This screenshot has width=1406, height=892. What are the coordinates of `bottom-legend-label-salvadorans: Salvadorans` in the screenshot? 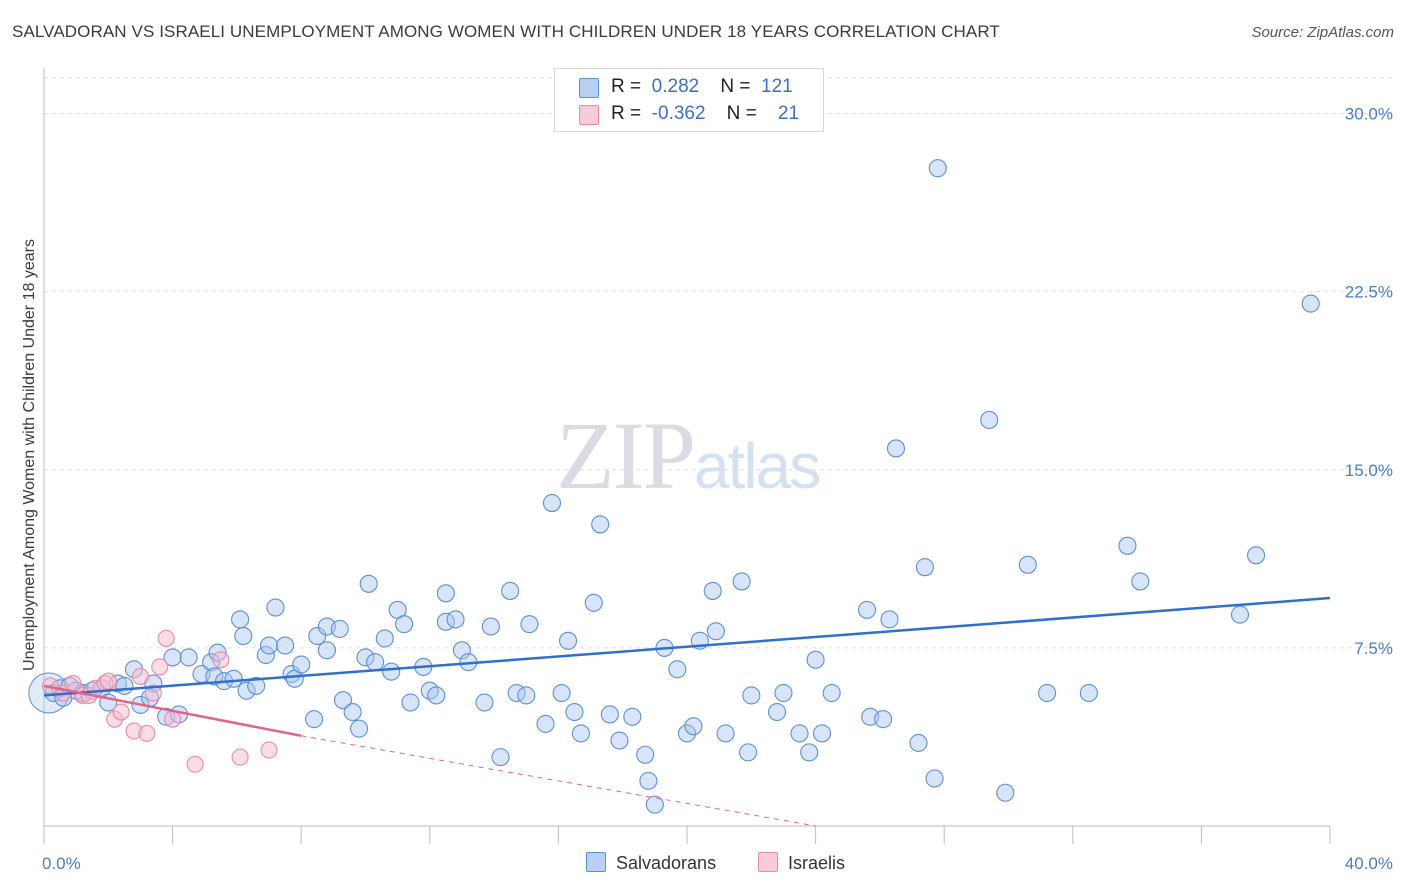 It's located at (666, 863).